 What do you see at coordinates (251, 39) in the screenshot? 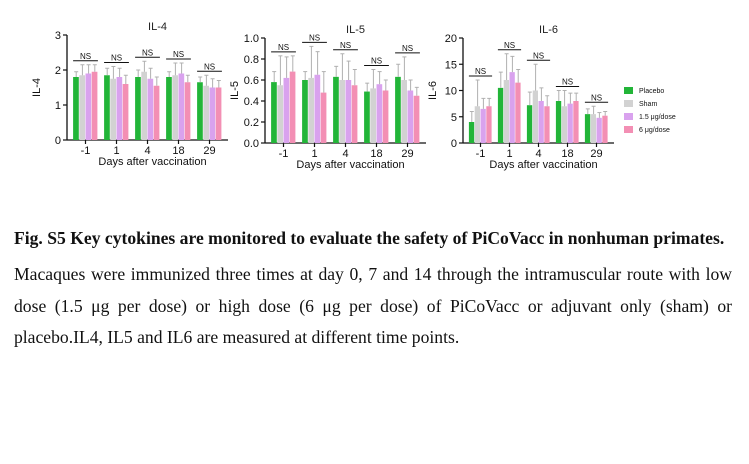
I see `y-tick-label: 1.0` at bounding box center [251, 39].